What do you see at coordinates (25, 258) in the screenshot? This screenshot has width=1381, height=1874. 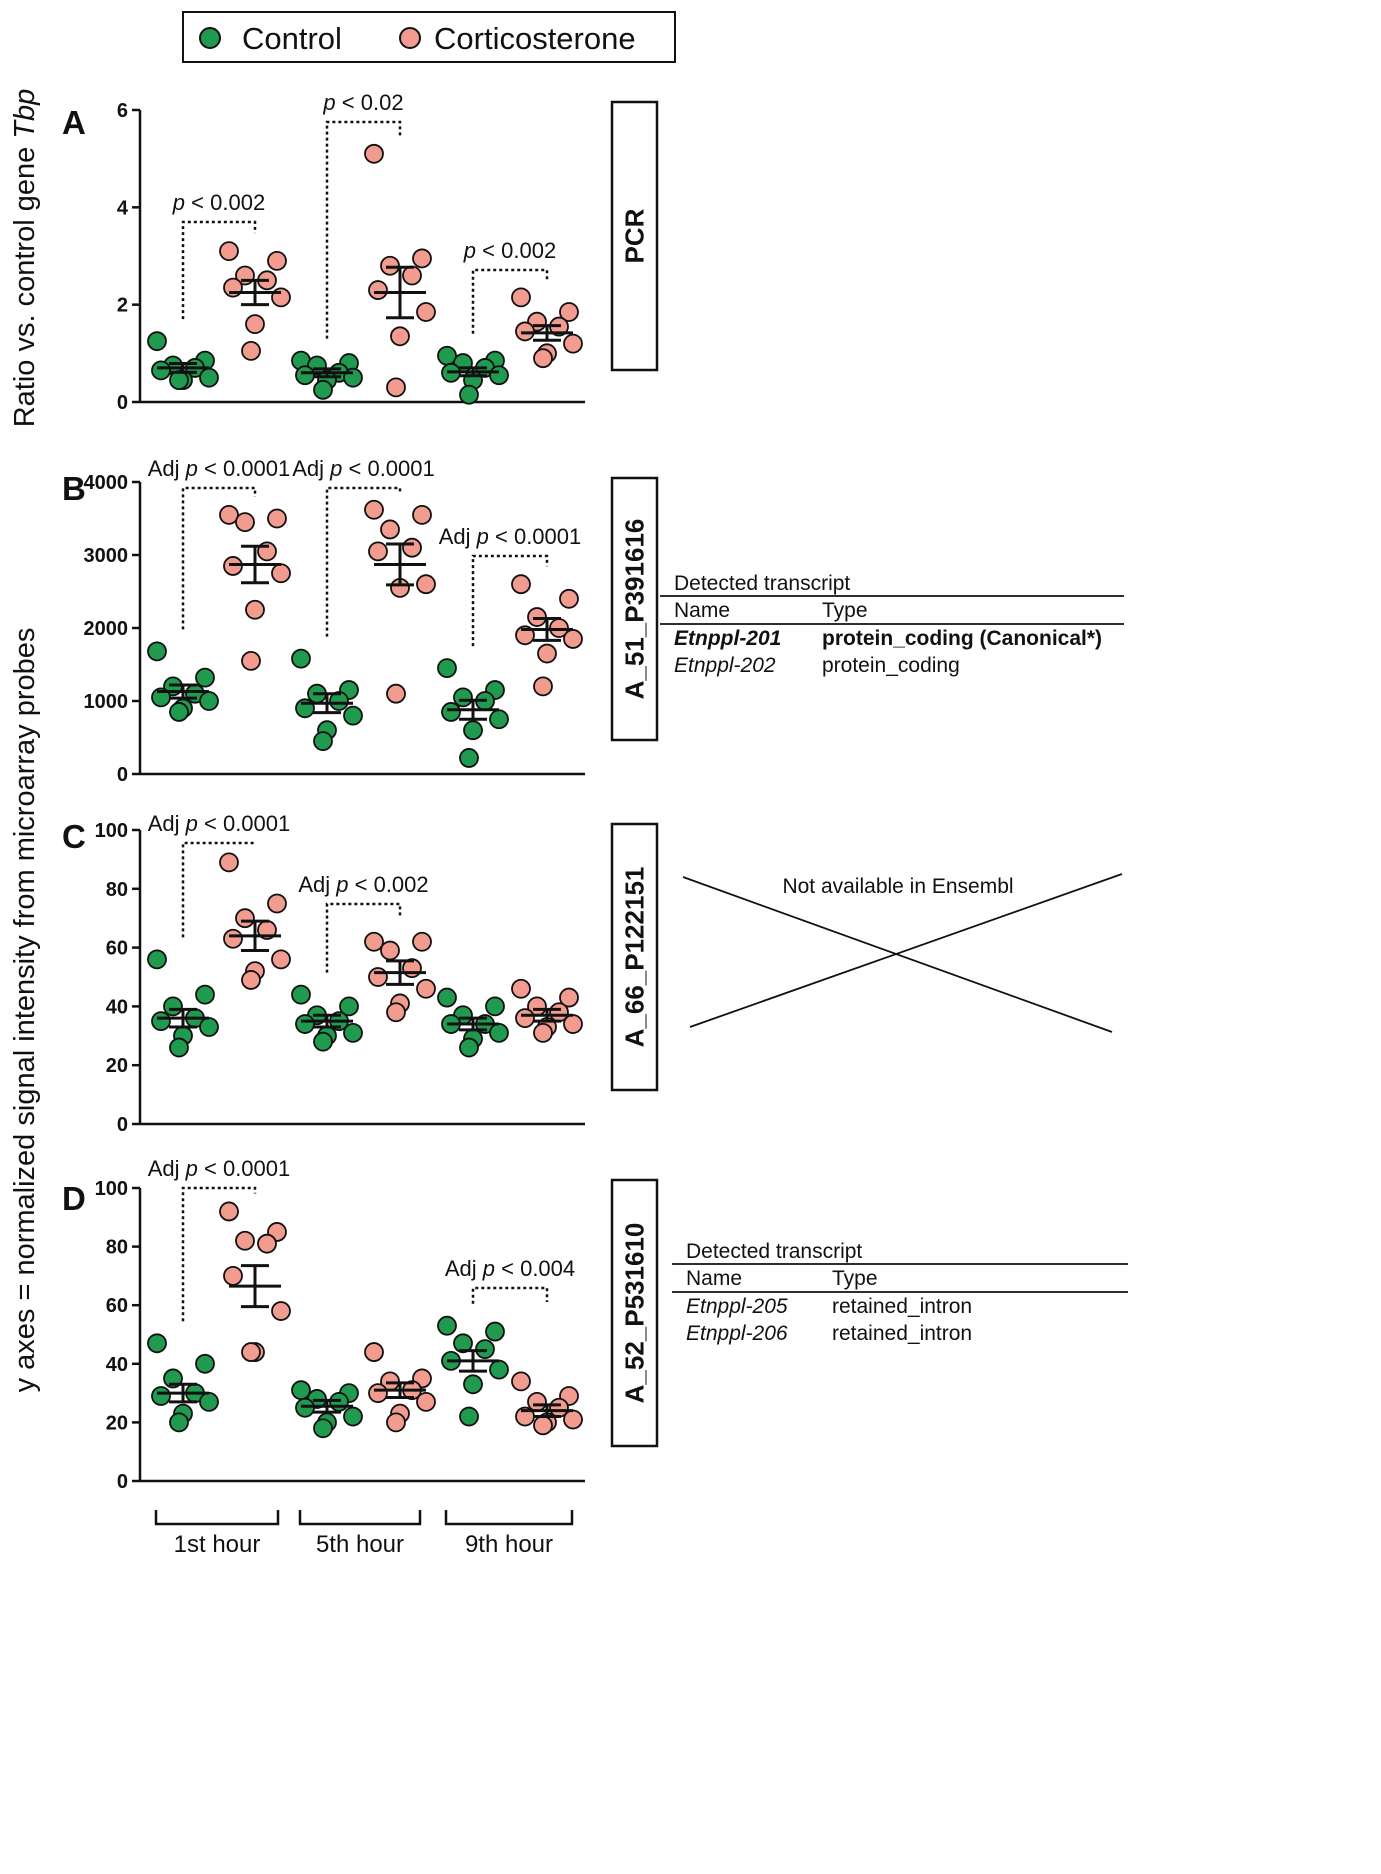 I see `y-axis-title-pcr: Ratio vs. control gene Tbp` at bounding box center [25, 258].